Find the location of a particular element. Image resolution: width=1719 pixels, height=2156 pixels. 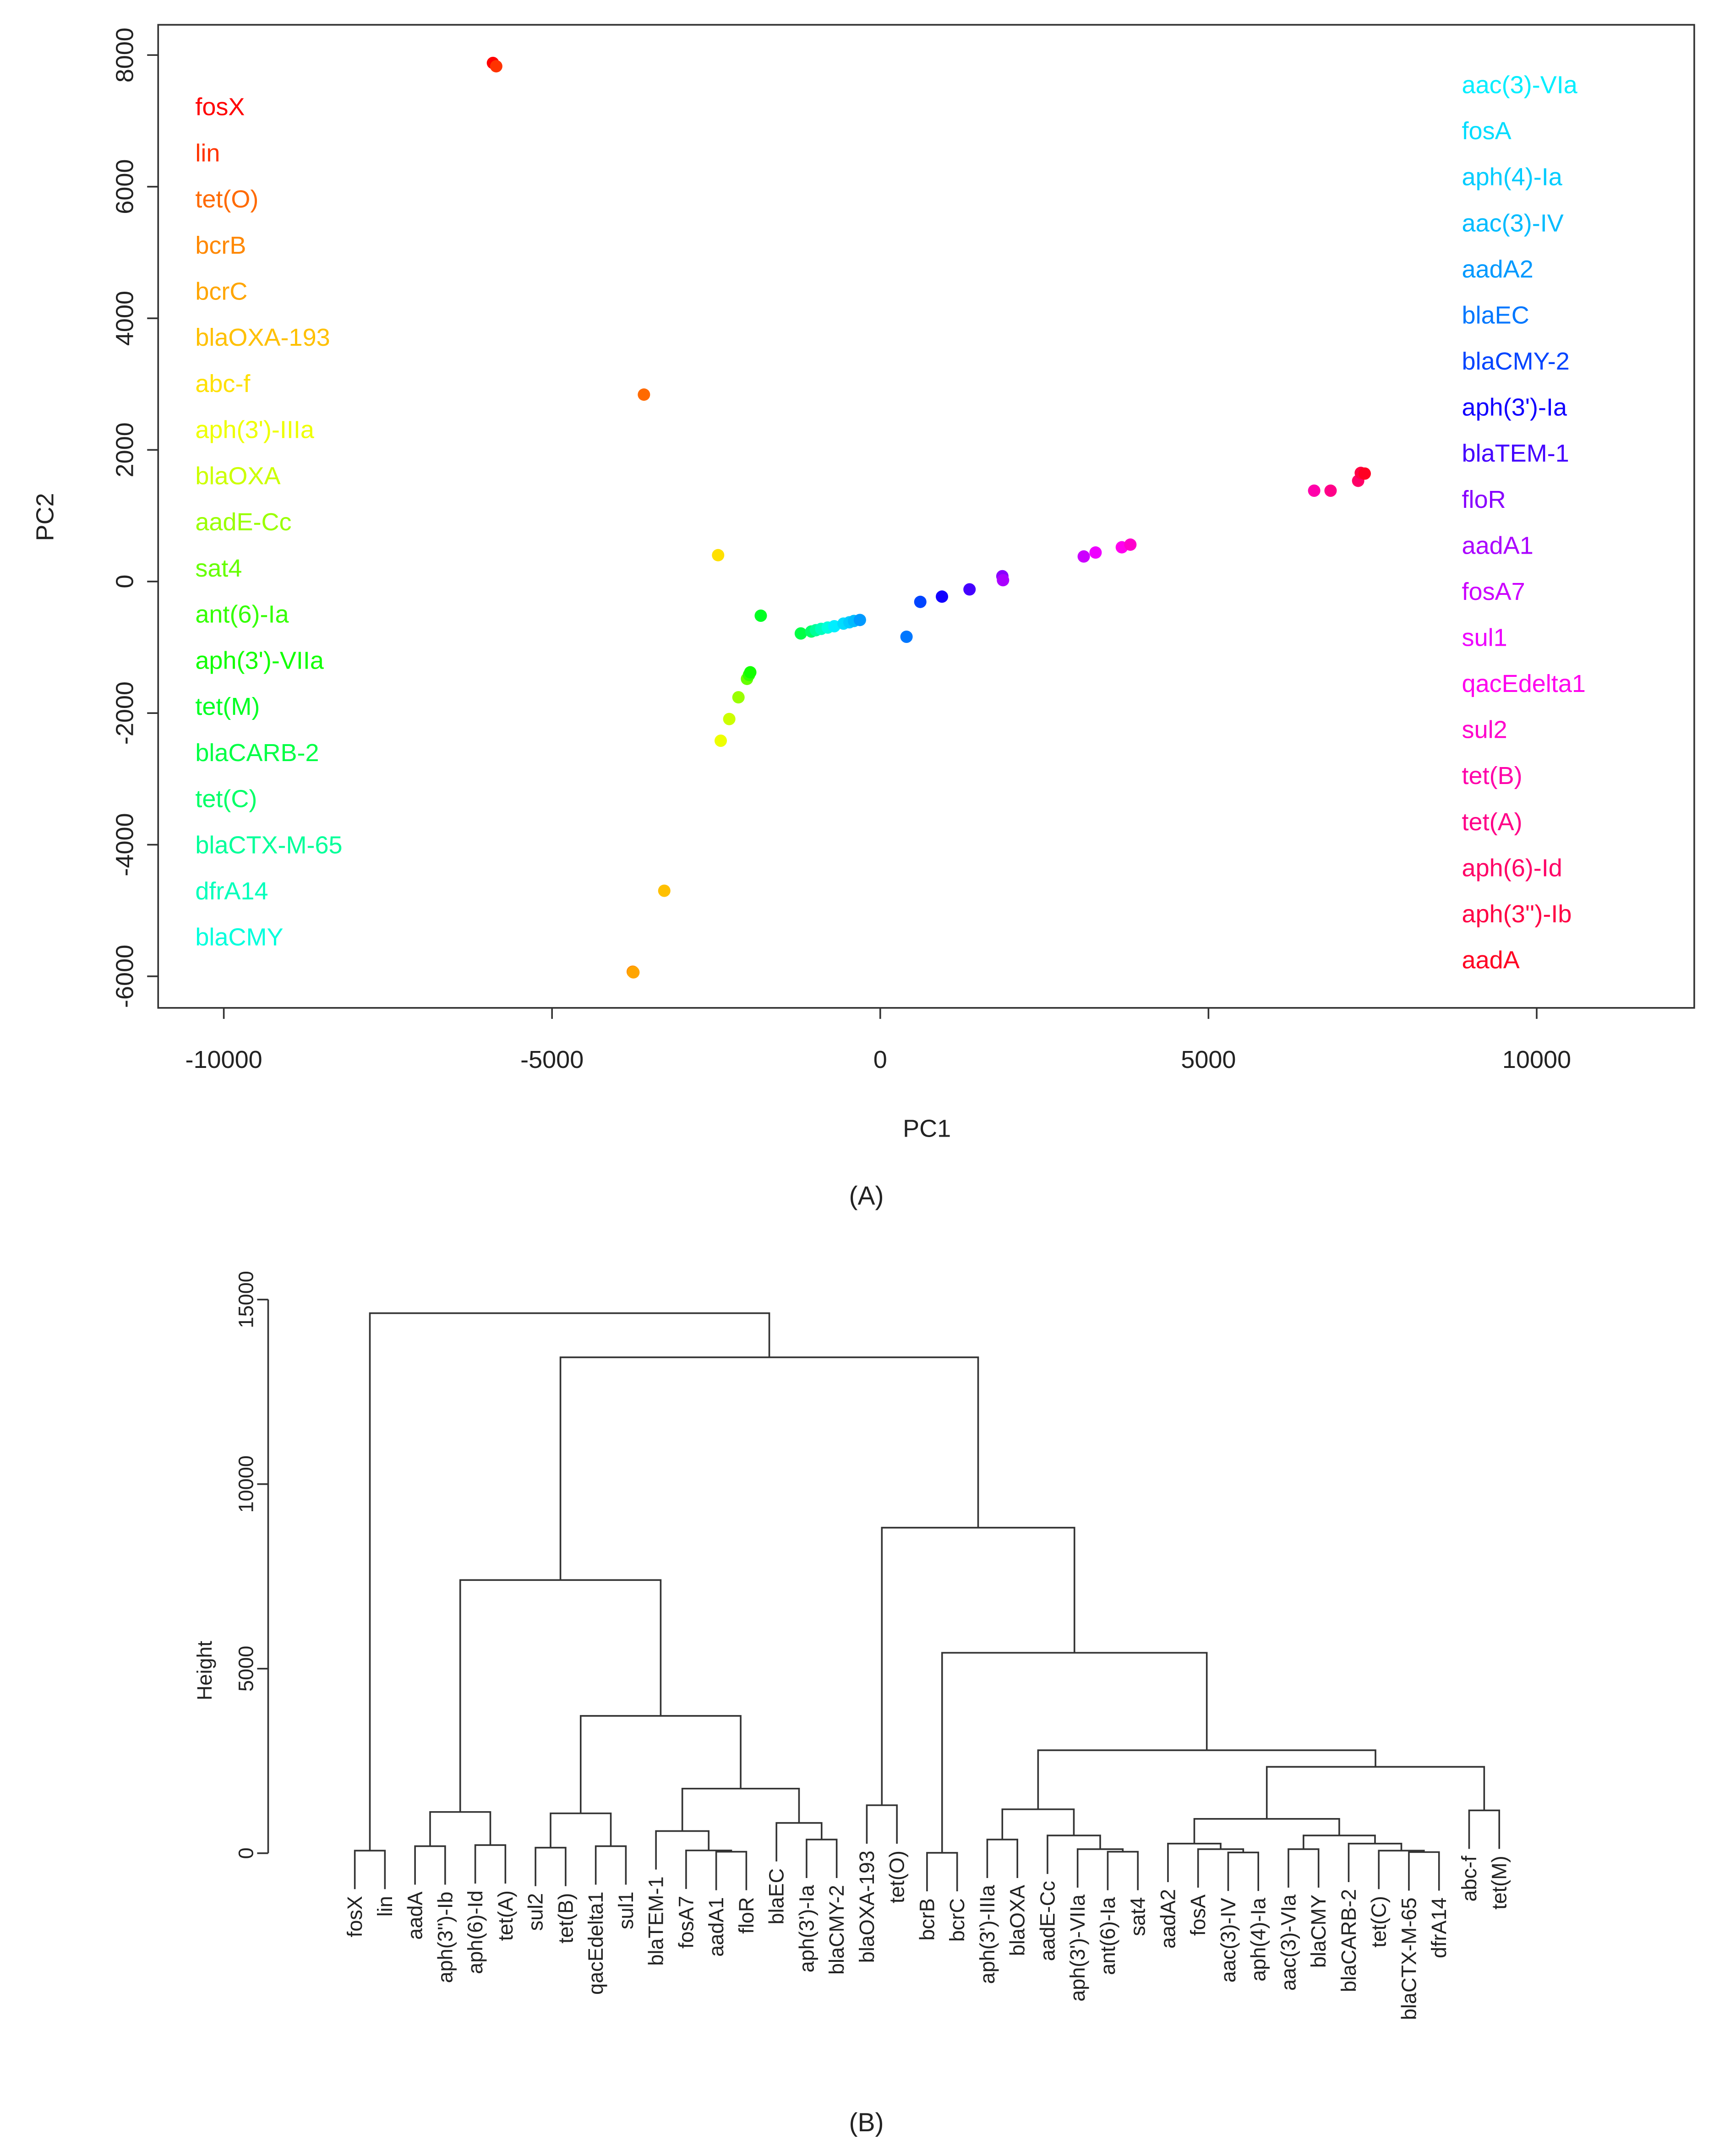

legend-label: sul2 is located at coordinates (1484, 730).